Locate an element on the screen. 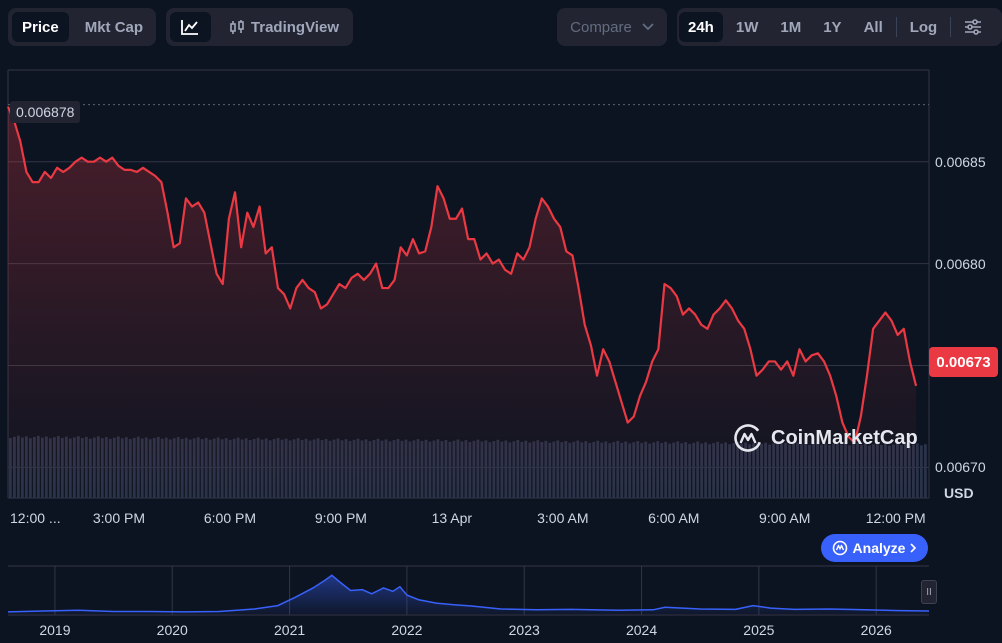  range-1y: 1Y is located at coordinates (832, 27).